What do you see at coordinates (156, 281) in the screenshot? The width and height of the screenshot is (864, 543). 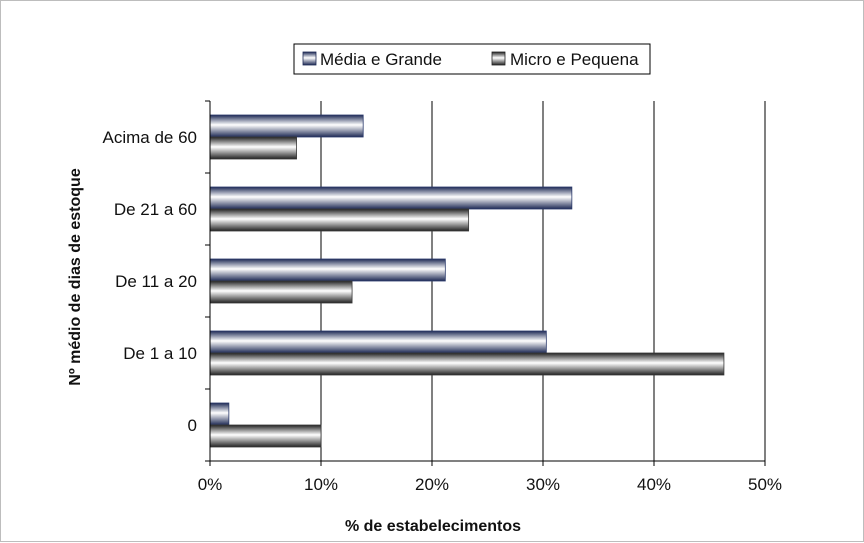 I see `y-tick-label-de-11-a-20: De 11 a 20` at bounding box center [156, 281].